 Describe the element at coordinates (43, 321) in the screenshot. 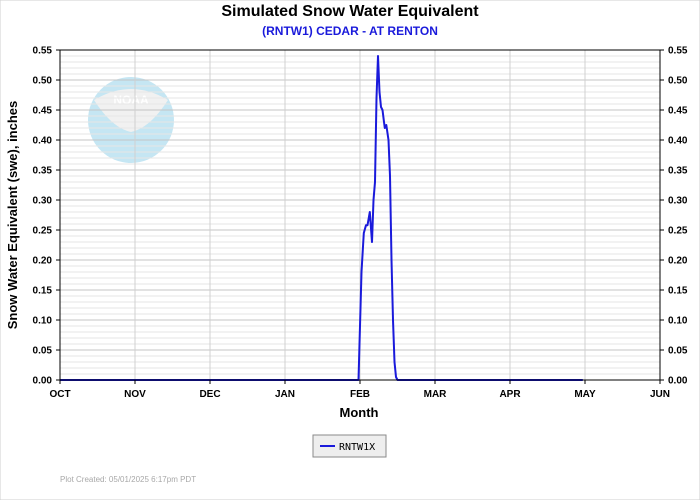

I see `y-tick-label-left: 0.10` at that location.